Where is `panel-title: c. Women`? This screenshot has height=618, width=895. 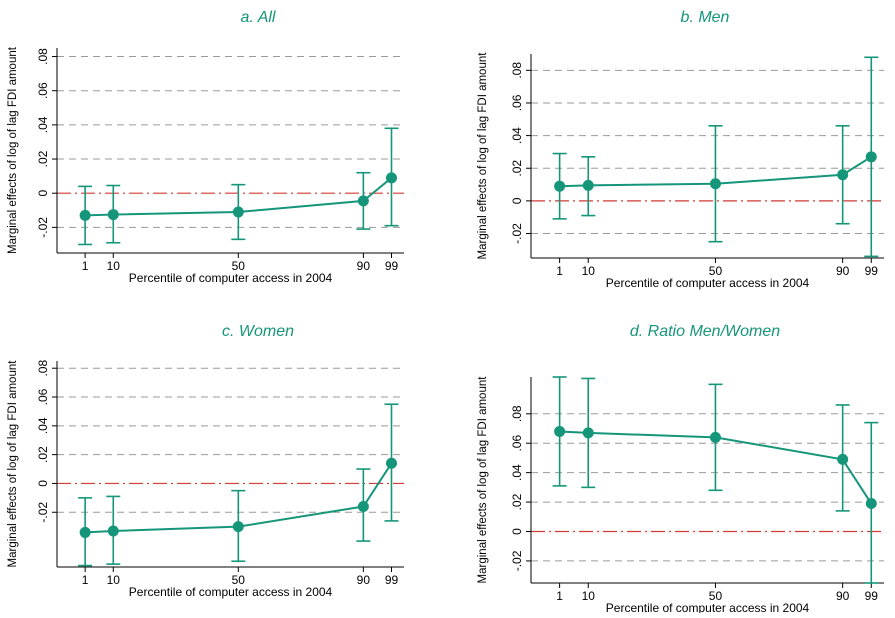
panel-title: c. Women is located at coordinates (258, 331).